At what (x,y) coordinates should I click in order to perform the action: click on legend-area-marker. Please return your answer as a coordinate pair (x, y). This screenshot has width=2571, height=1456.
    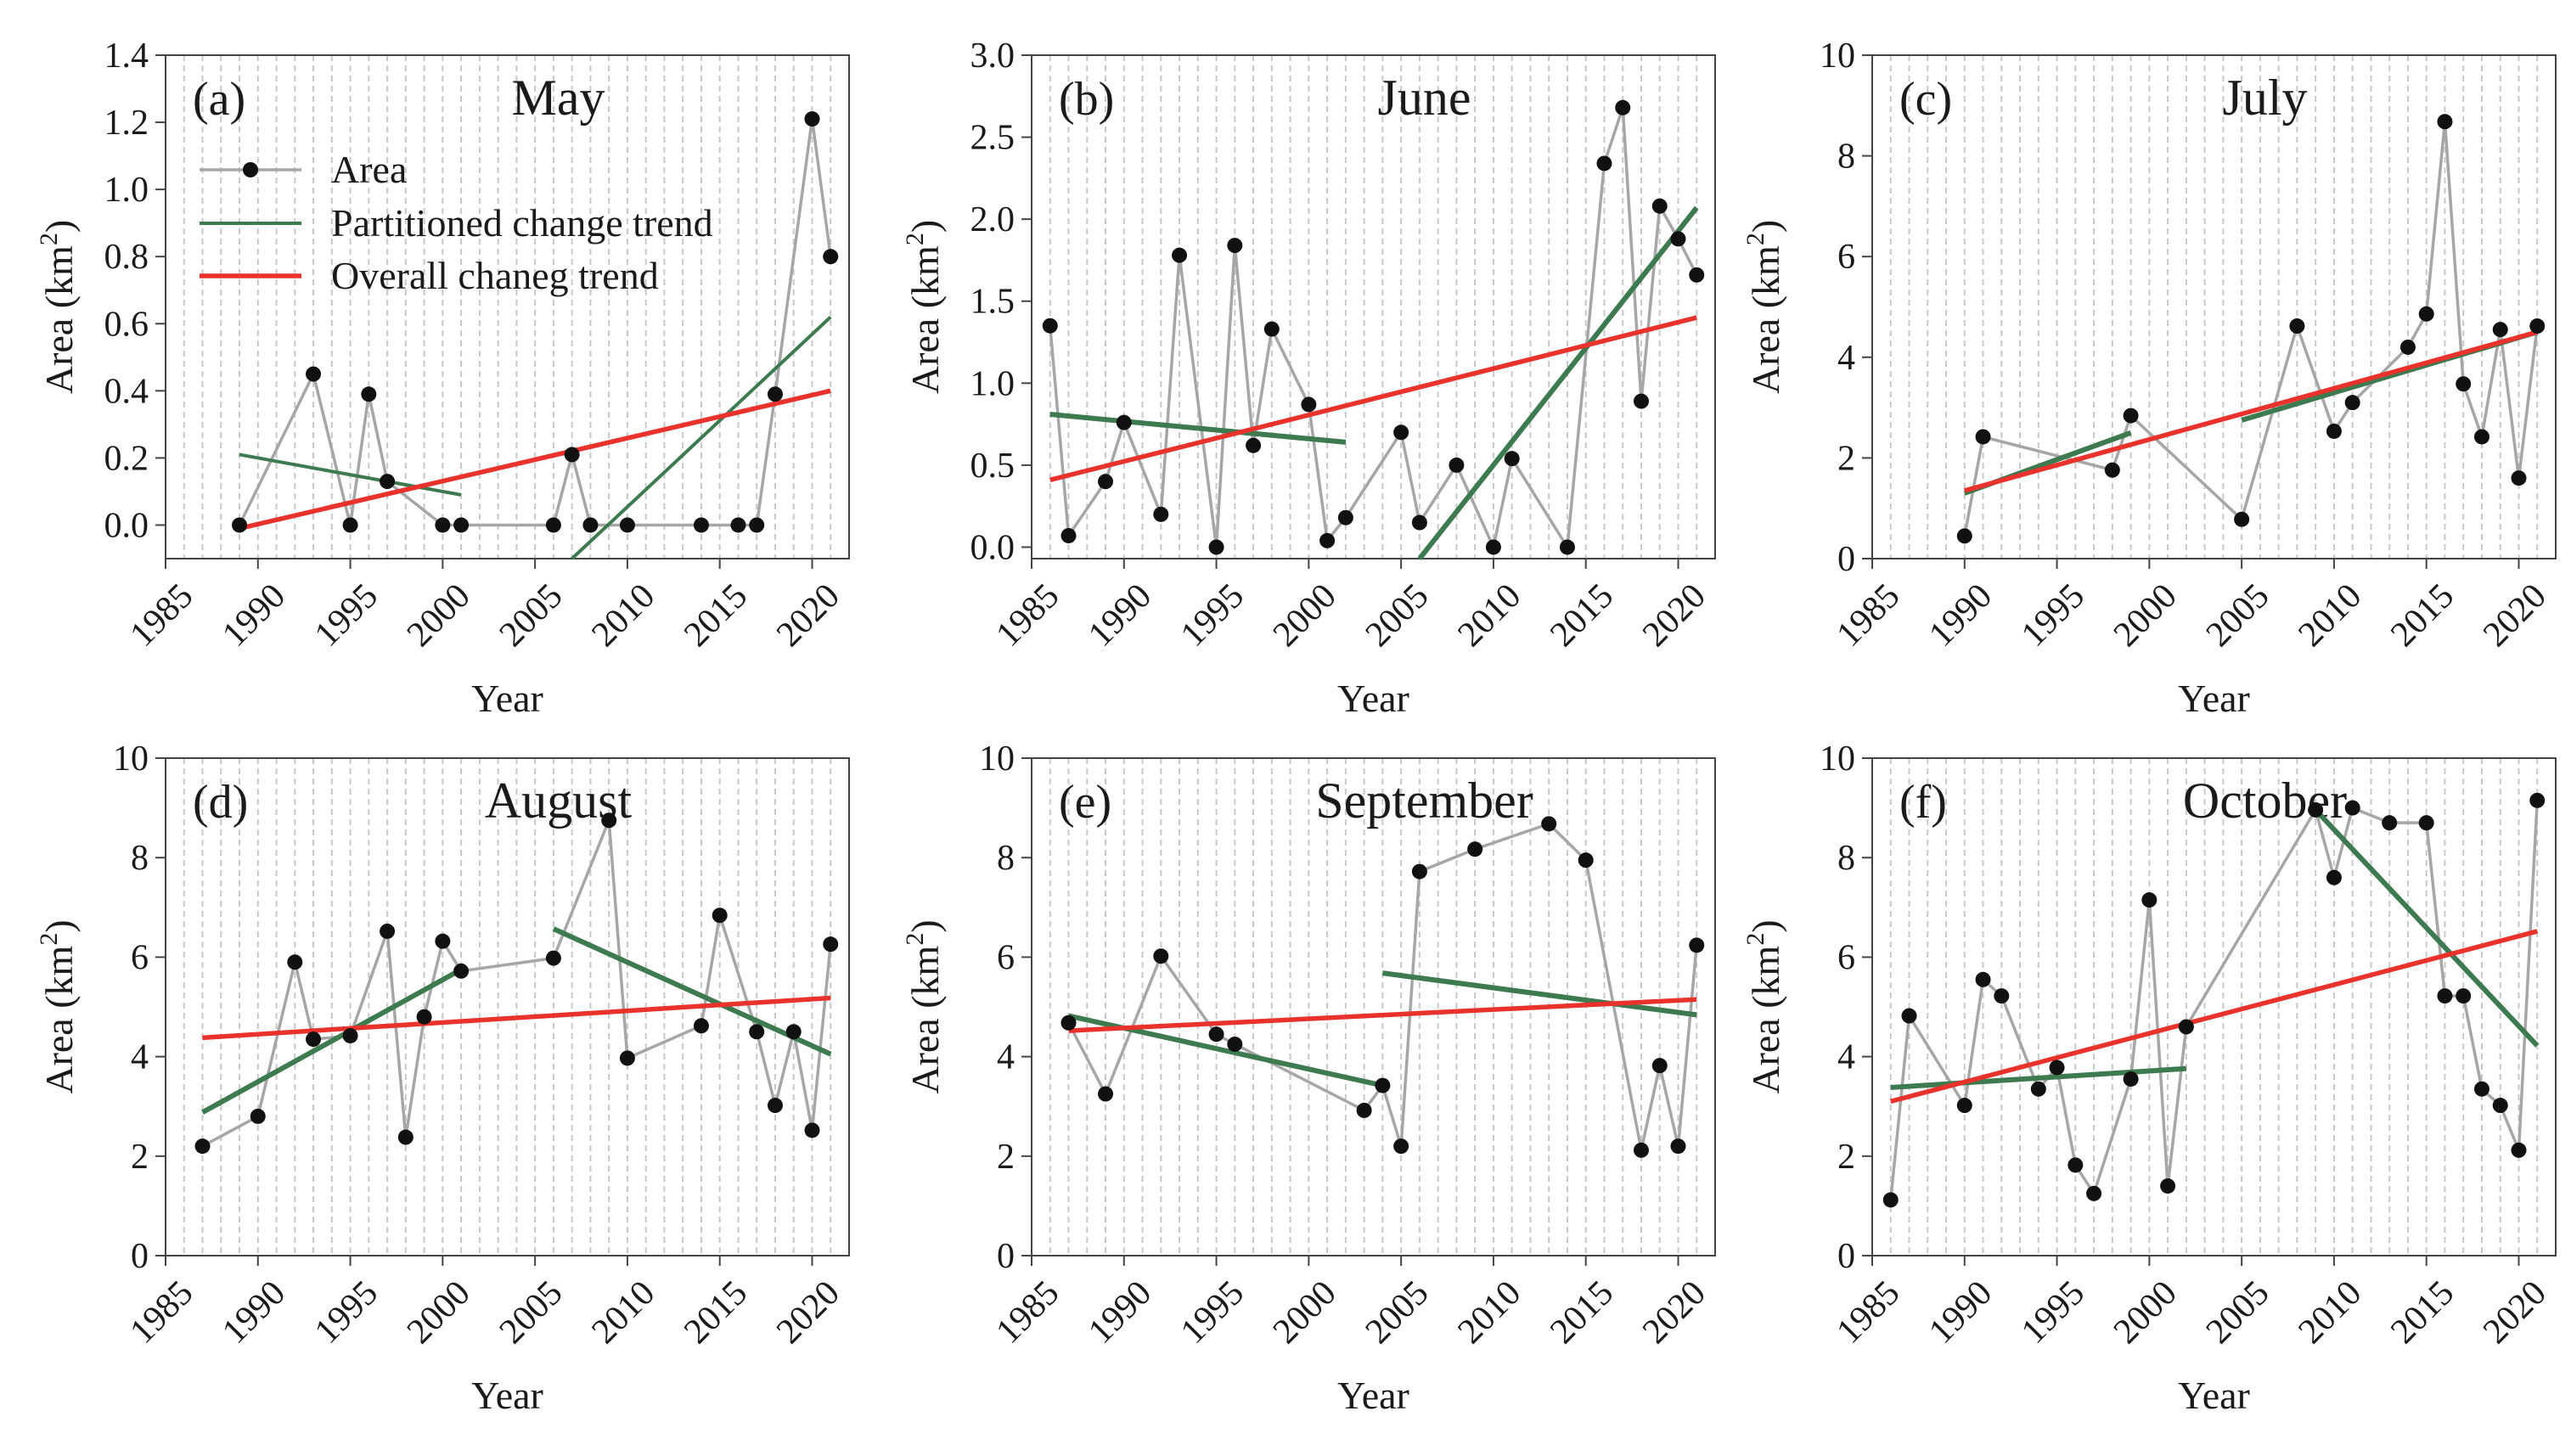
    Looking at the image, I should click on (250, 169).